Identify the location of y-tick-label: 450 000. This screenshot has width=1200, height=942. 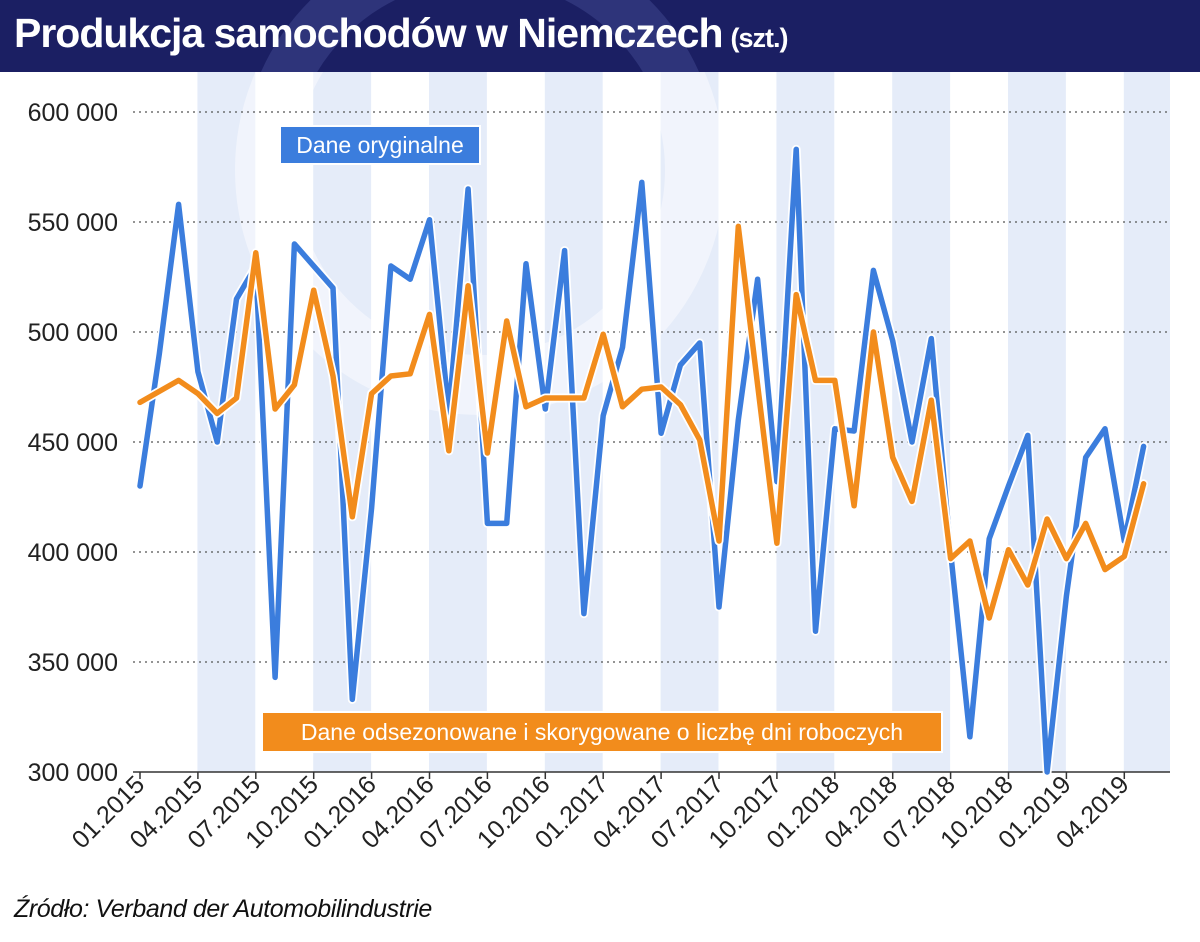
(73, 443).